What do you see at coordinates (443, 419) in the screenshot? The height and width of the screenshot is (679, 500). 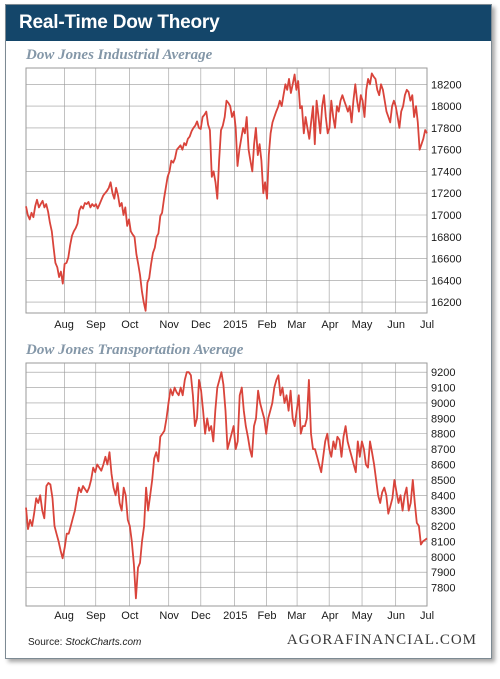 I see `transportation-y-tick-label: 8900` at bounding box center [443, 419].